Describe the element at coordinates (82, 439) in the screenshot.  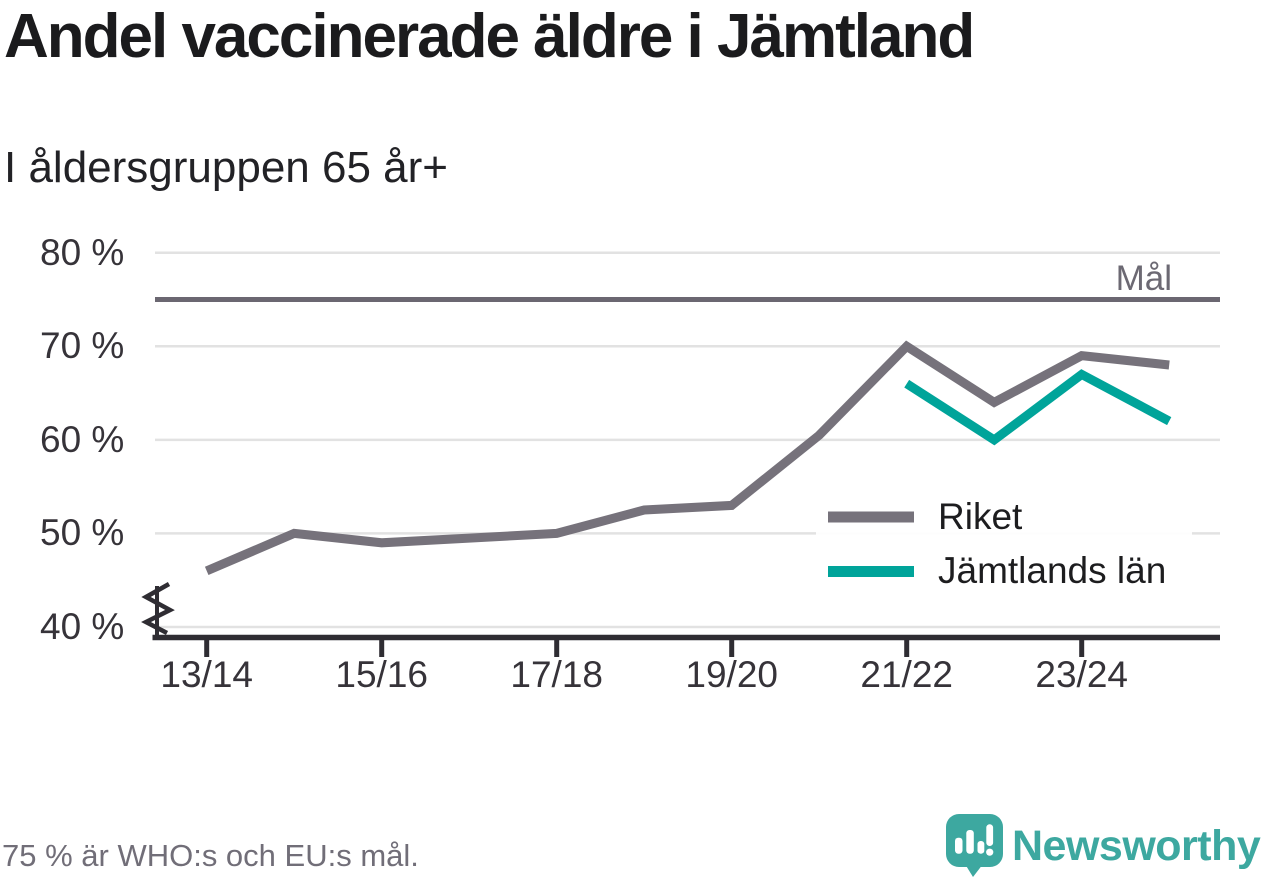
I see `y-tick-label: 60 %` at that location.